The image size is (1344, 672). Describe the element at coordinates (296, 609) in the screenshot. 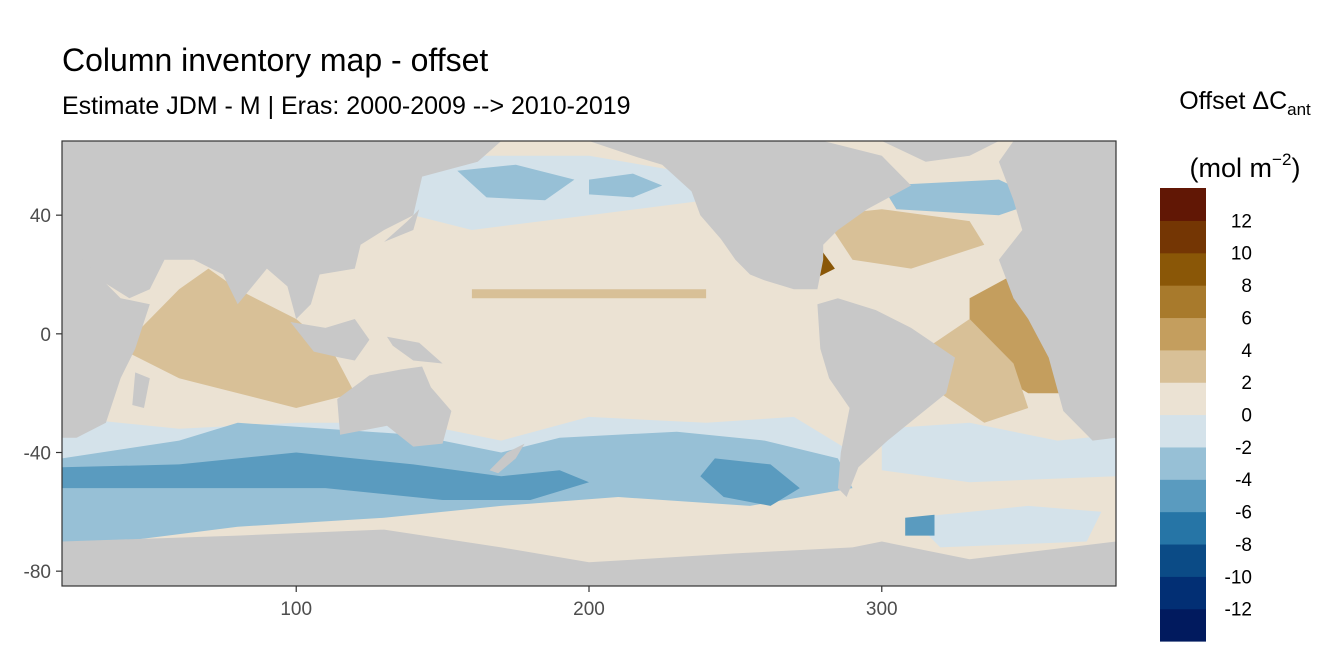

I see `x-tick-label: 100` at that location.